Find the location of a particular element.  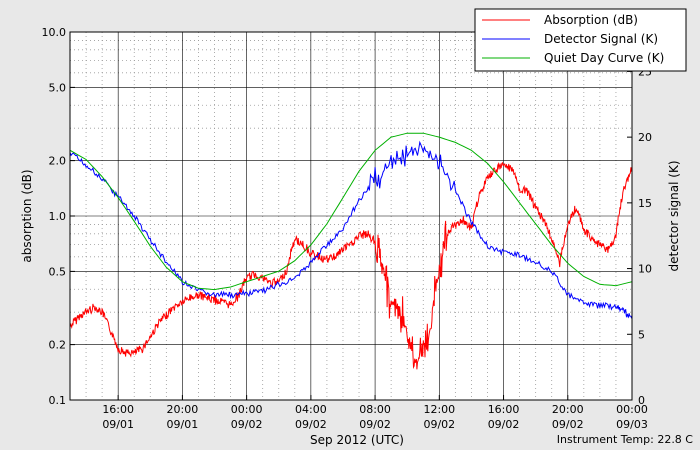

y-left-tick-label: 10.0 is located at coordinates (54, 32).